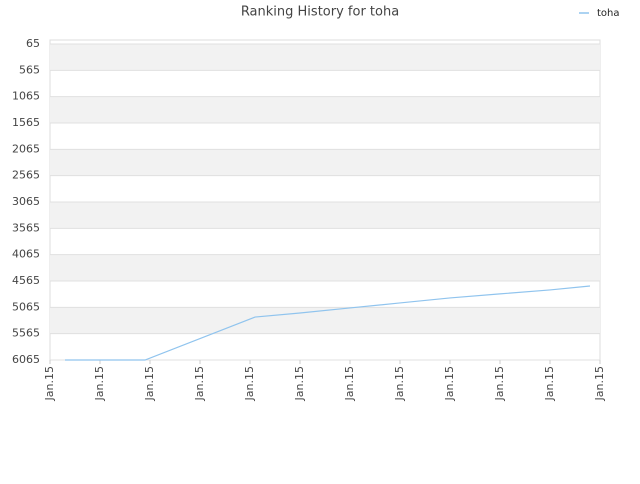 The width and height of the screenshot is (640, 484). I want to click on y-tick-label: 3065, so click(26, 201).